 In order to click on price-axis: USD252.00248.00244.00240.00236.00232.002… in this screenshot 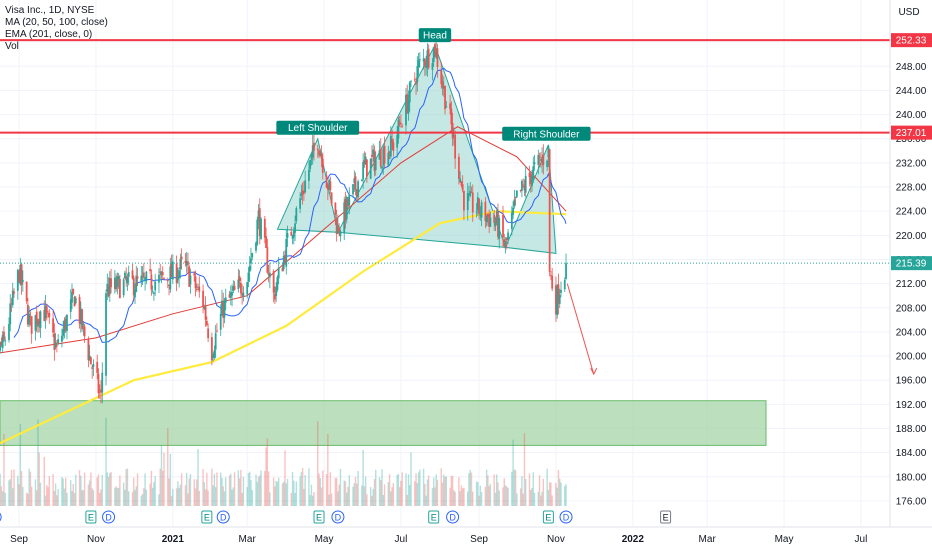, I will do `click(910, 263)`.